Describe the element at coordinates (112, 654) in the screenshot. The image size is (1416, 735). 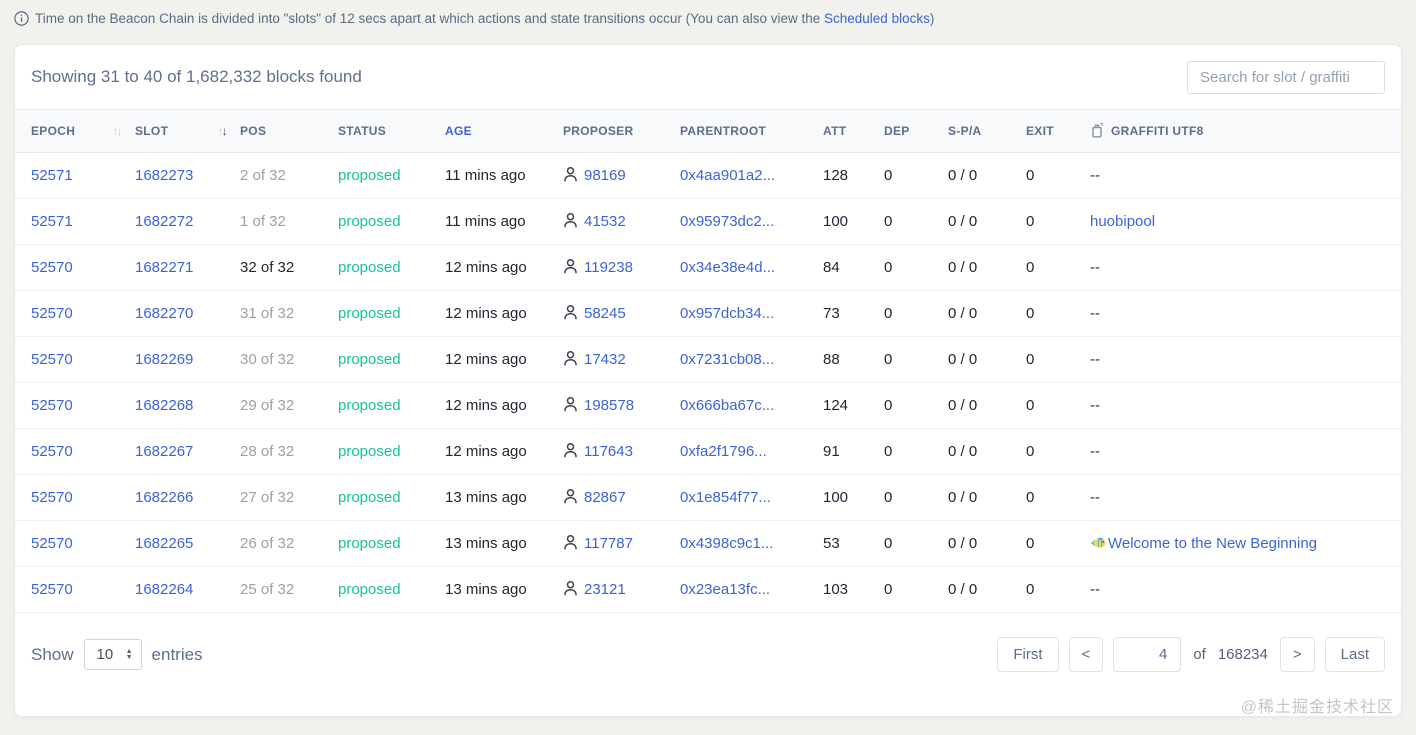
I see `page-size-select: 10 ▲ ▼` at that location.